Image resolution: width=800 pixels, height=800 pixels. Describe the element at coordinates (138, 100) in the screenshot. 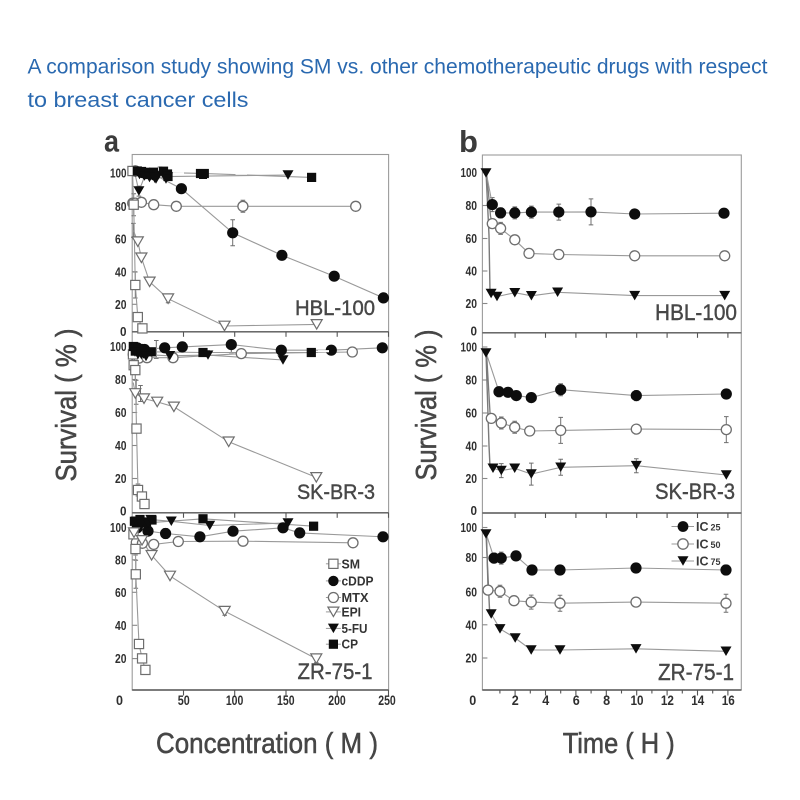

I see `svg-text: to breast cancer cells` at that location.